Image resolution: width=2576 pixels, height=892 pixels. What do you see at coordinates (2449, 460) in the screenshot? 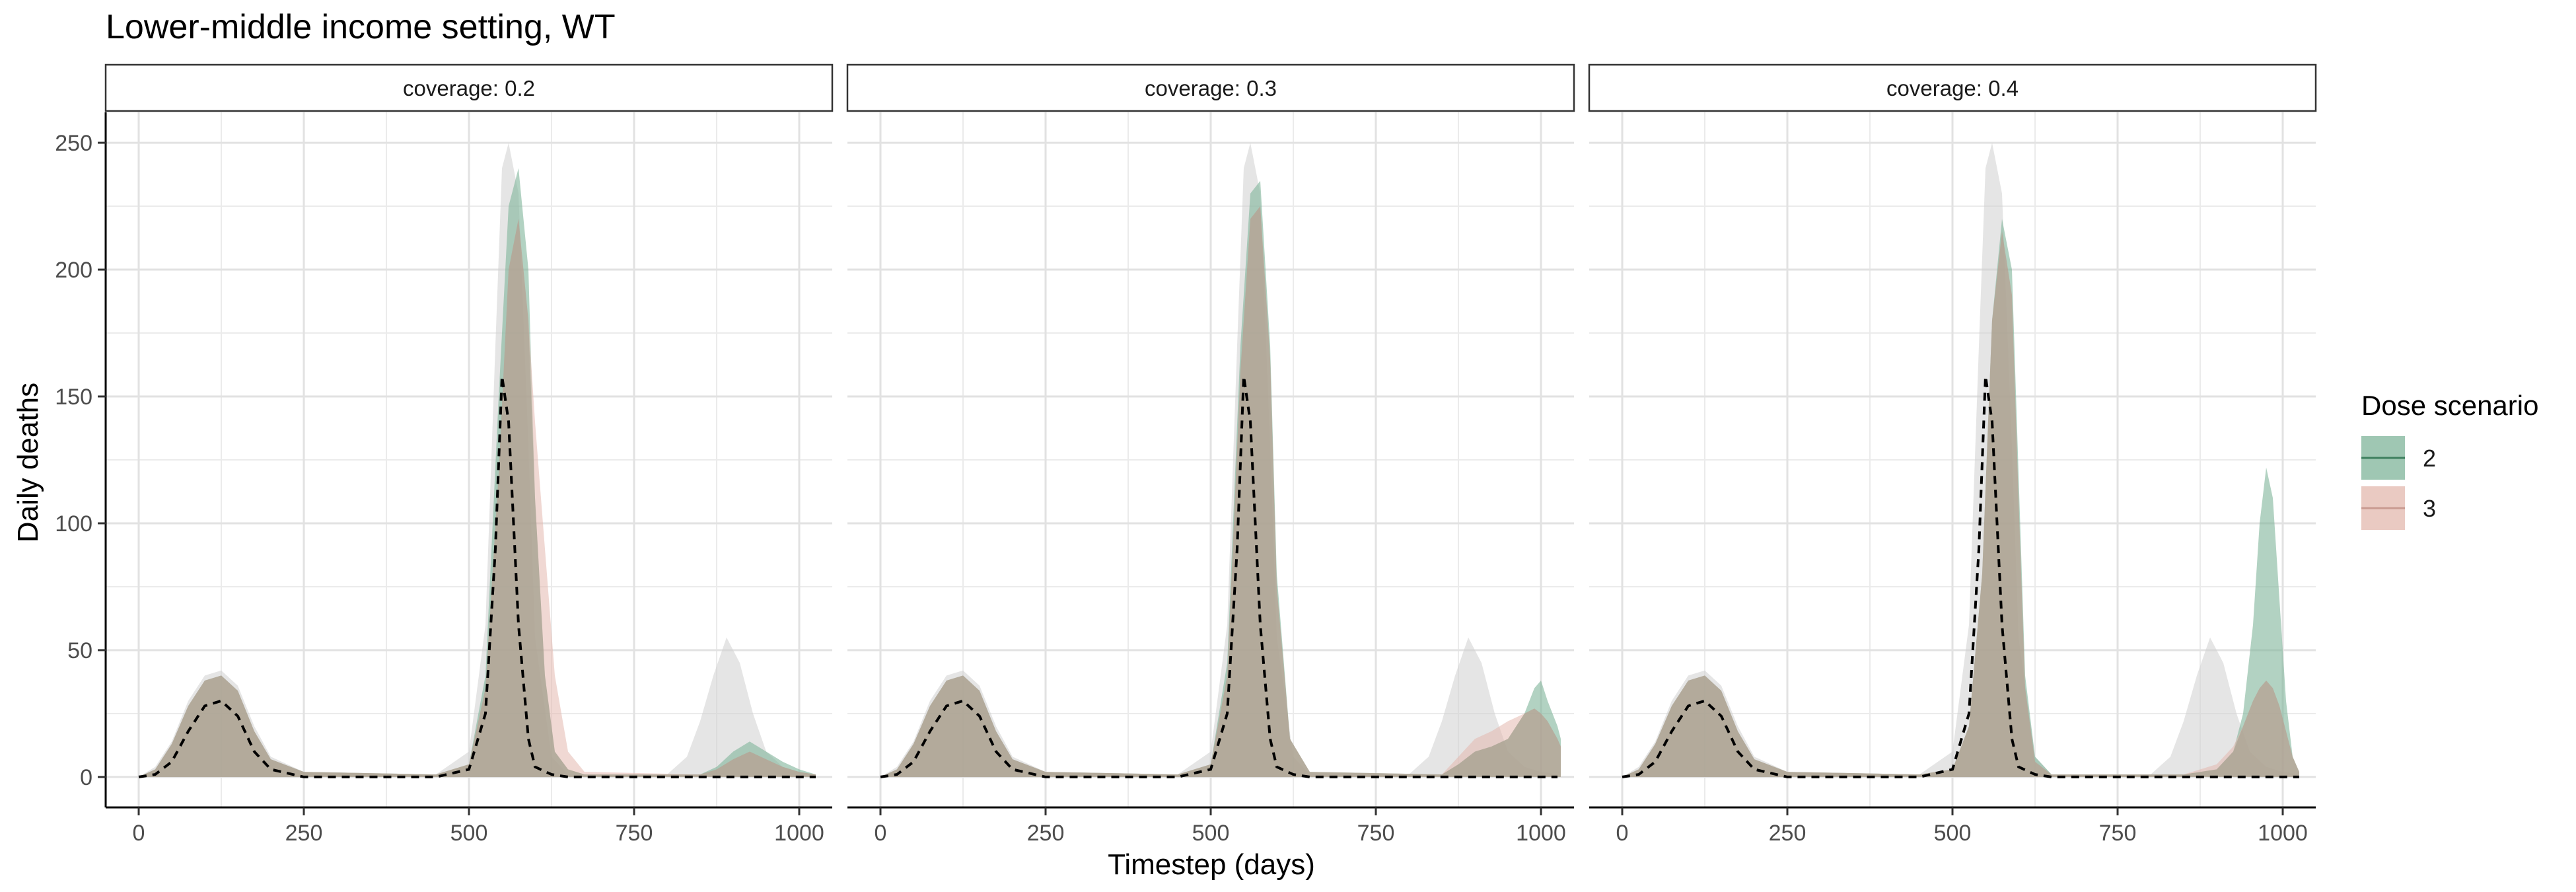
I see `legend: Dose scenario 23` at bounding box center [2449, 460].